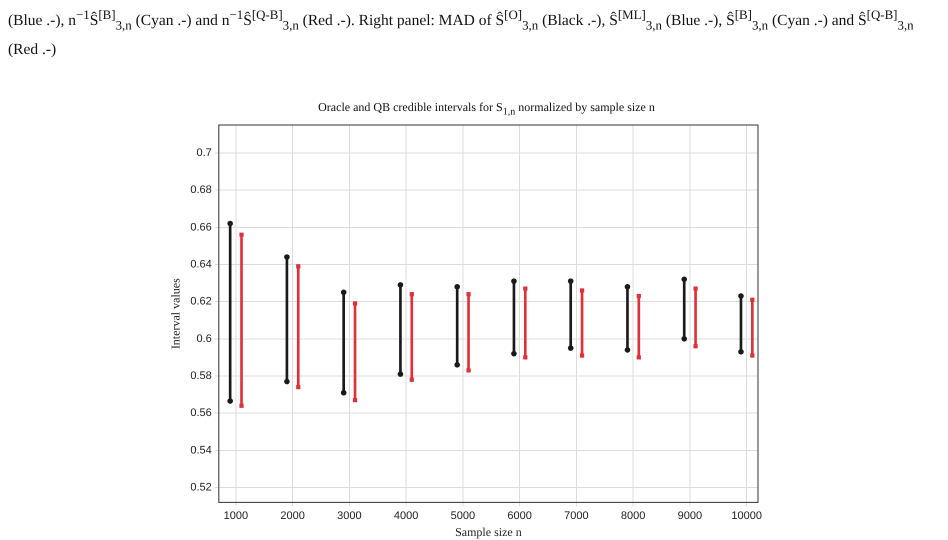  Describe the element at coordinates (746, 516) in the screenshot. I see `x-tick-label: 10000` at that location.